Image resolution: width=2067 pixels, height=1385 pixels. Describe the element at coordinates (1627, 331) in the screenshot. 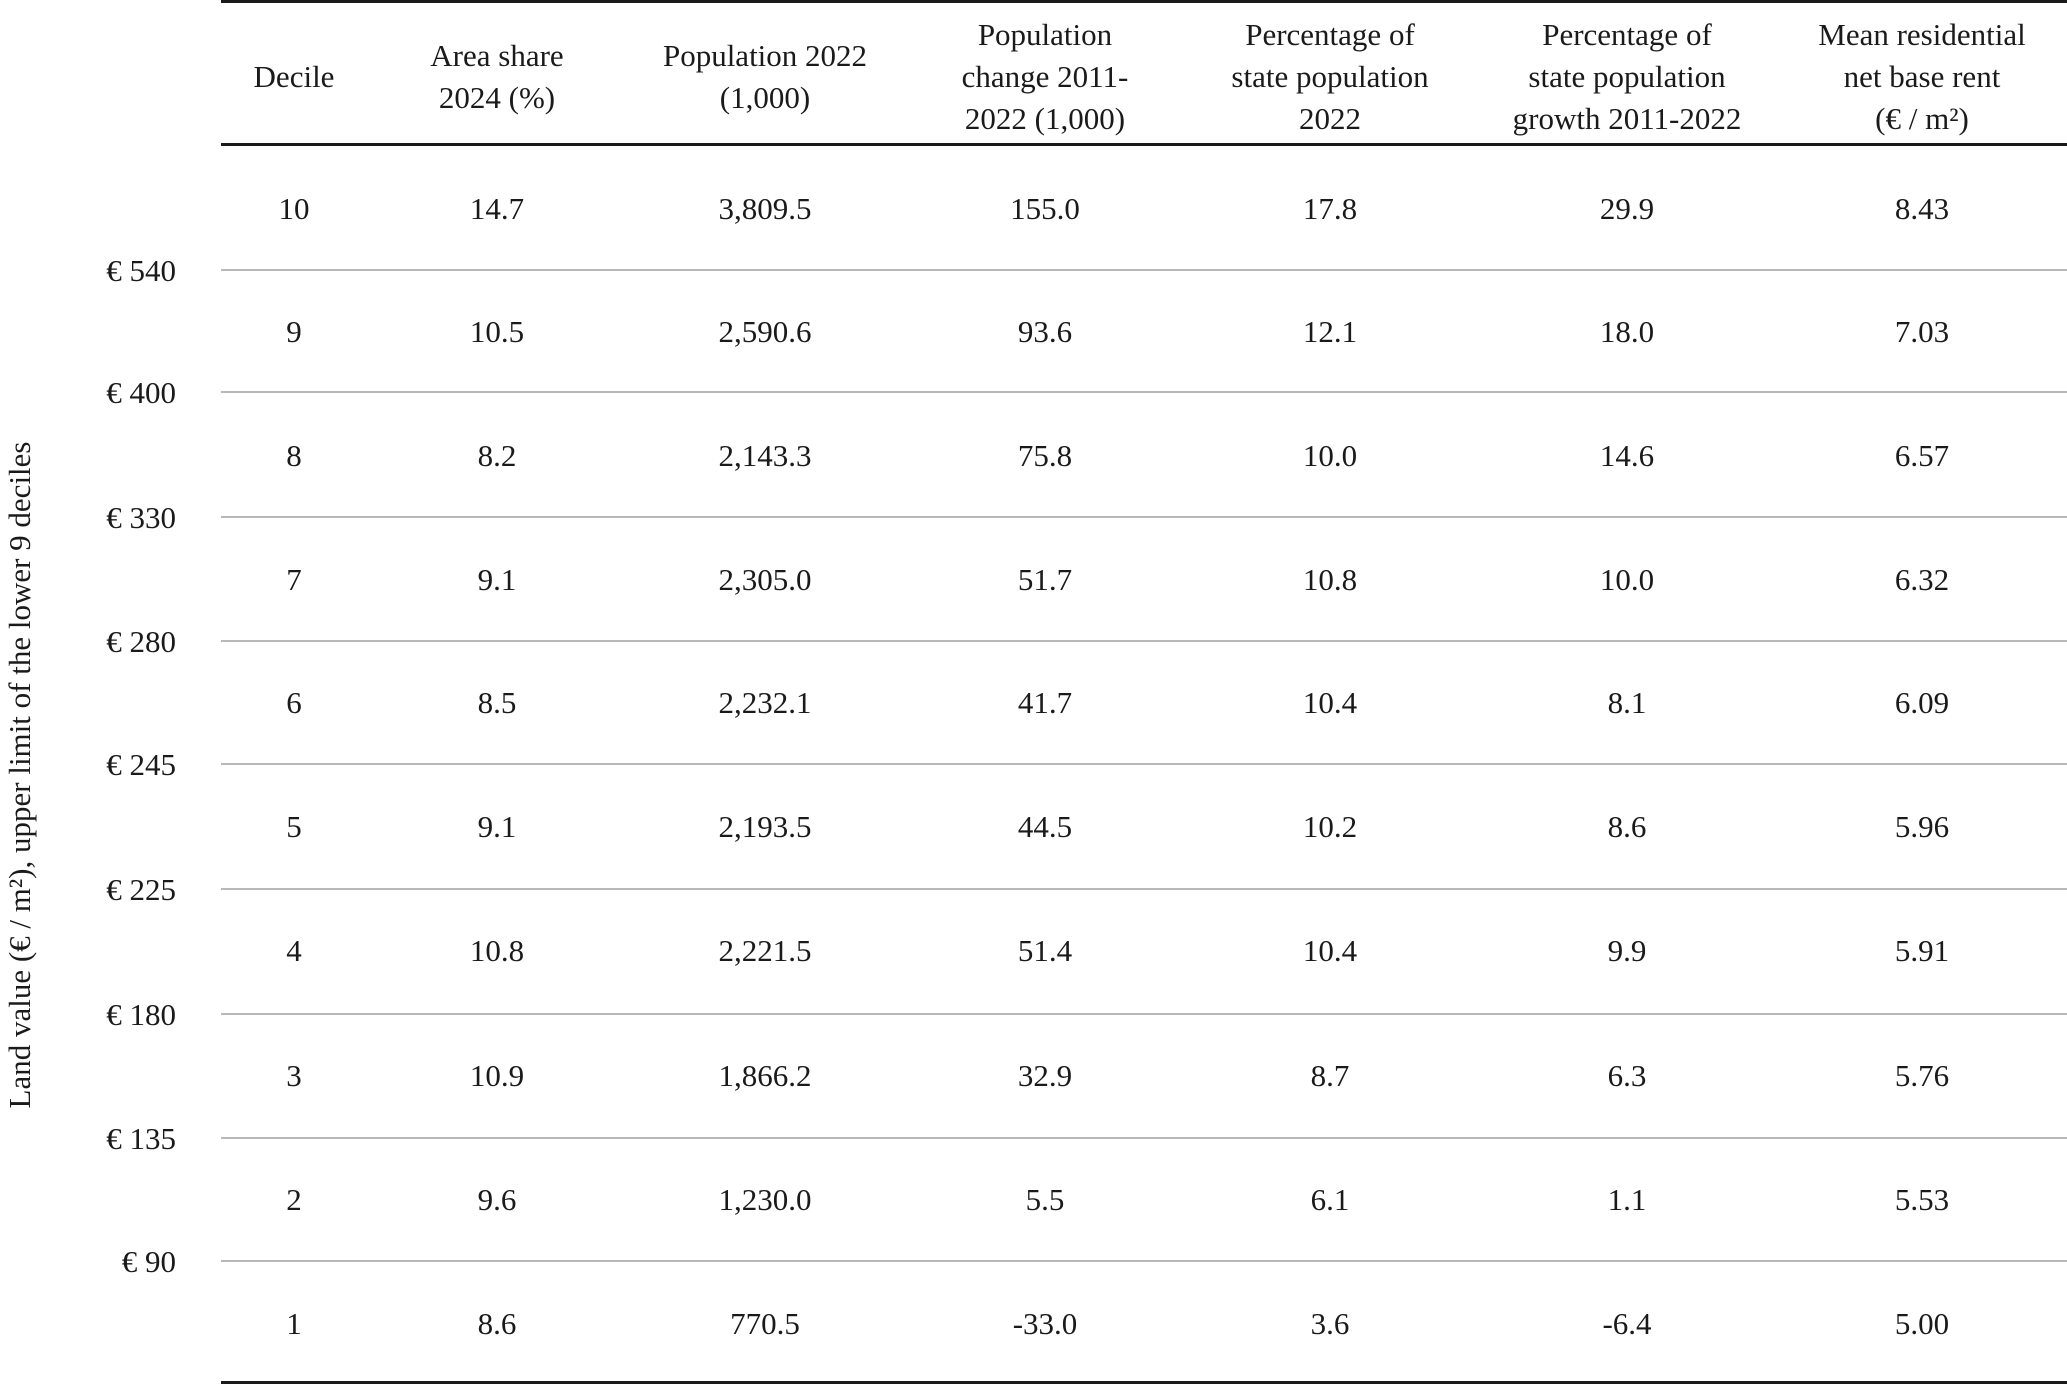

I see `table-cell: 18.0` at that location.